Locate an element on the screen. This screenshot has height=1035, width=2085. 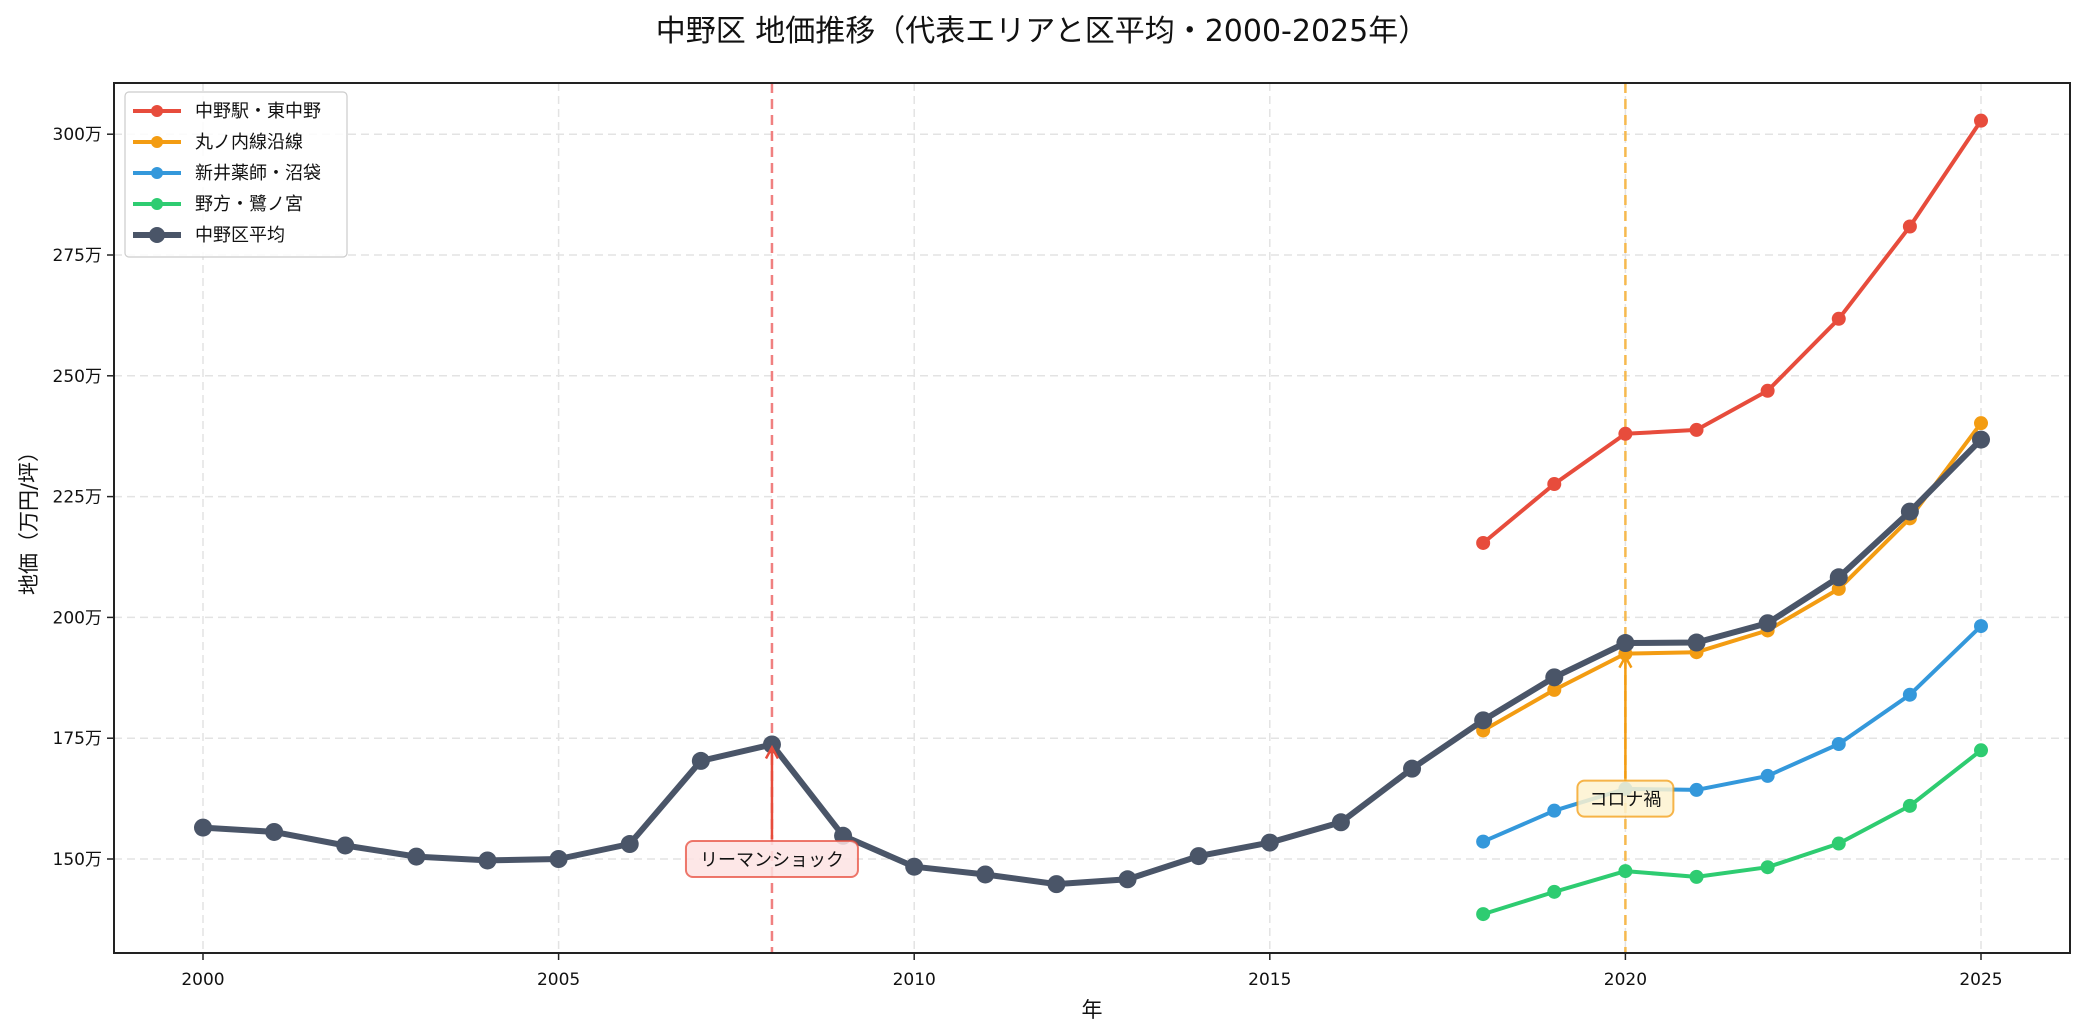
annotation-label: コロナ禍 is located at coordinates (1625, 800).